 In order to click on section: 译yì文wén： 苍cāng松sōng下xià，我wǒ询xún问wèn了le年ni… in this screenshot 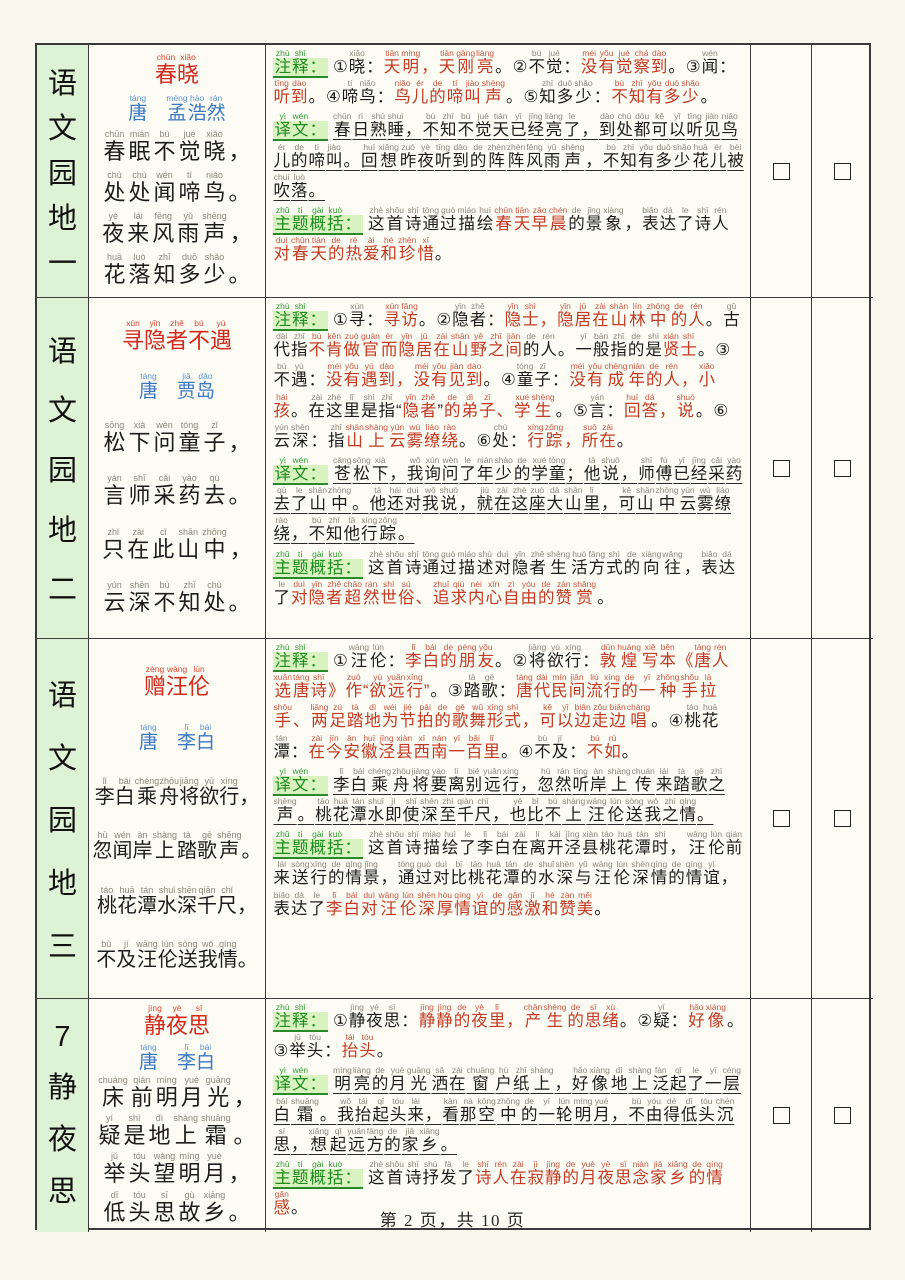, I will do `click(508, 503)`.